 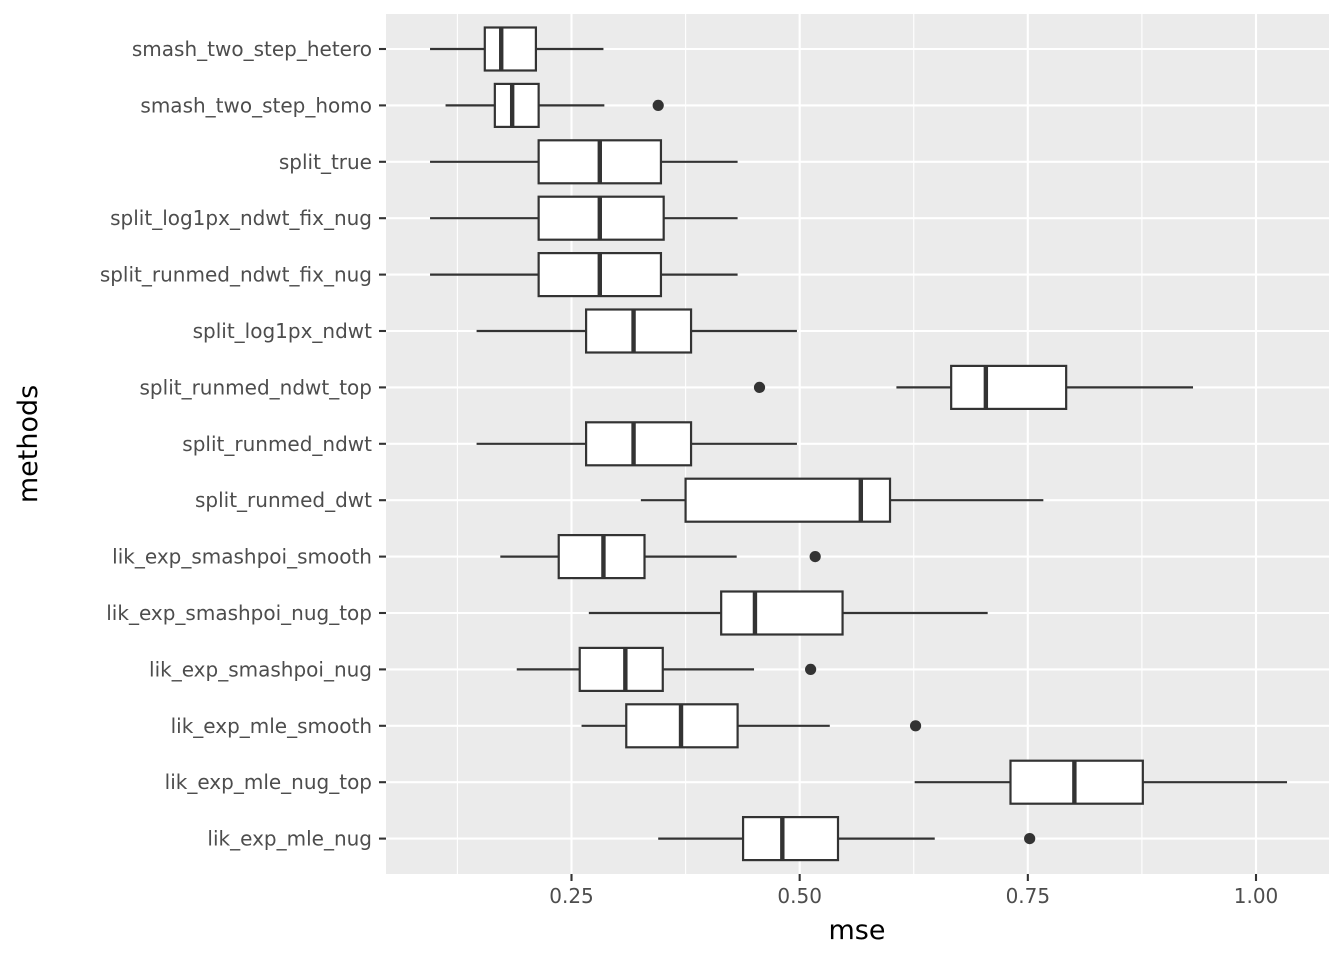 What do you see at coordinates (256, 105) in the screenshot?
I see `y-tick-label: smash_two_step_homo` at bounding box center [256, 105].